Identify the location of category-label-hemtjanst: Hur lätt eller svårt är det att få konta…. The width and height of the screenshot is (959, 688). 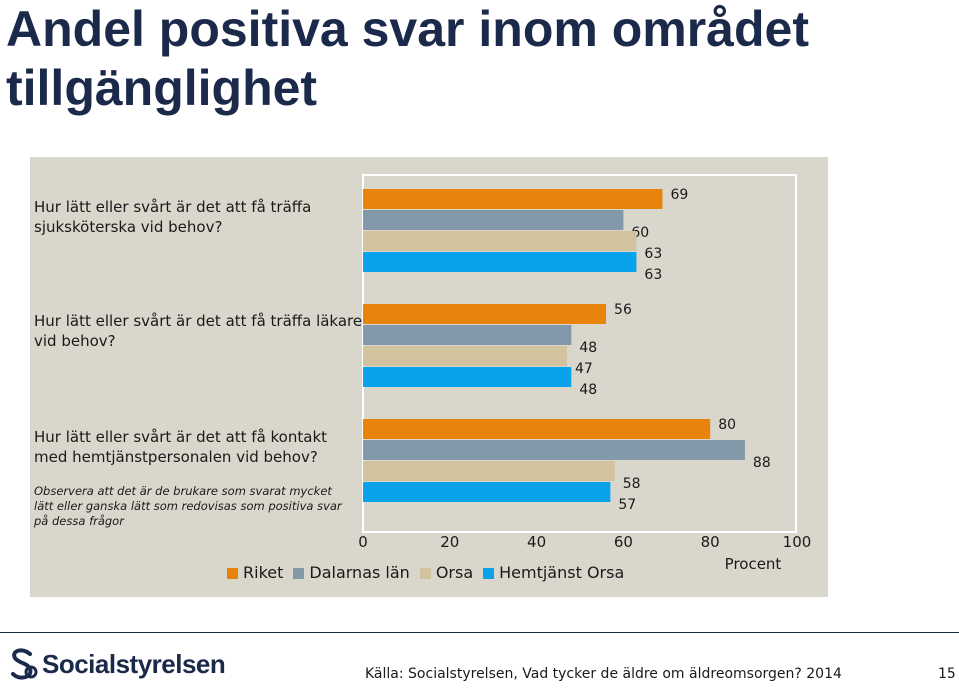
(181, 447).